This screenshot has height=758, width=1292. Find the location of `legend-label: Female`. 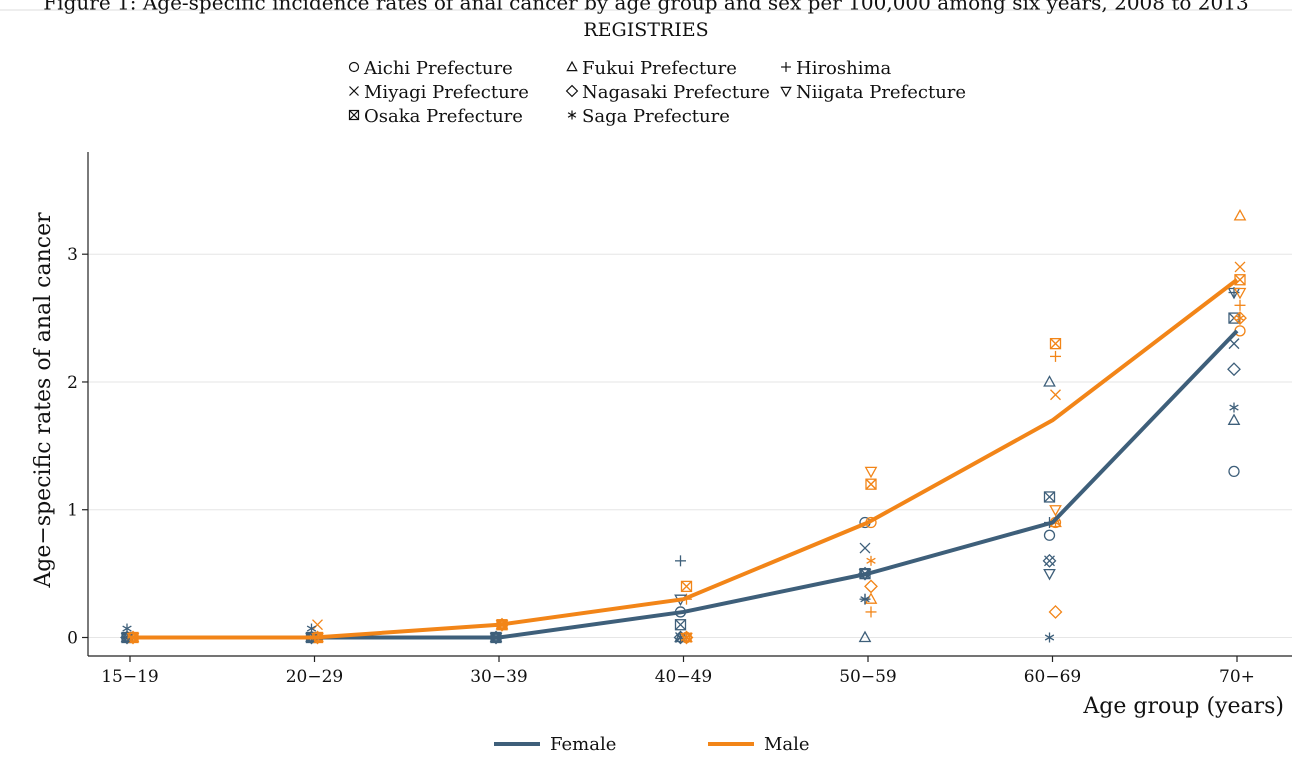

legend-label: Female is located at coordinates (583, 744).